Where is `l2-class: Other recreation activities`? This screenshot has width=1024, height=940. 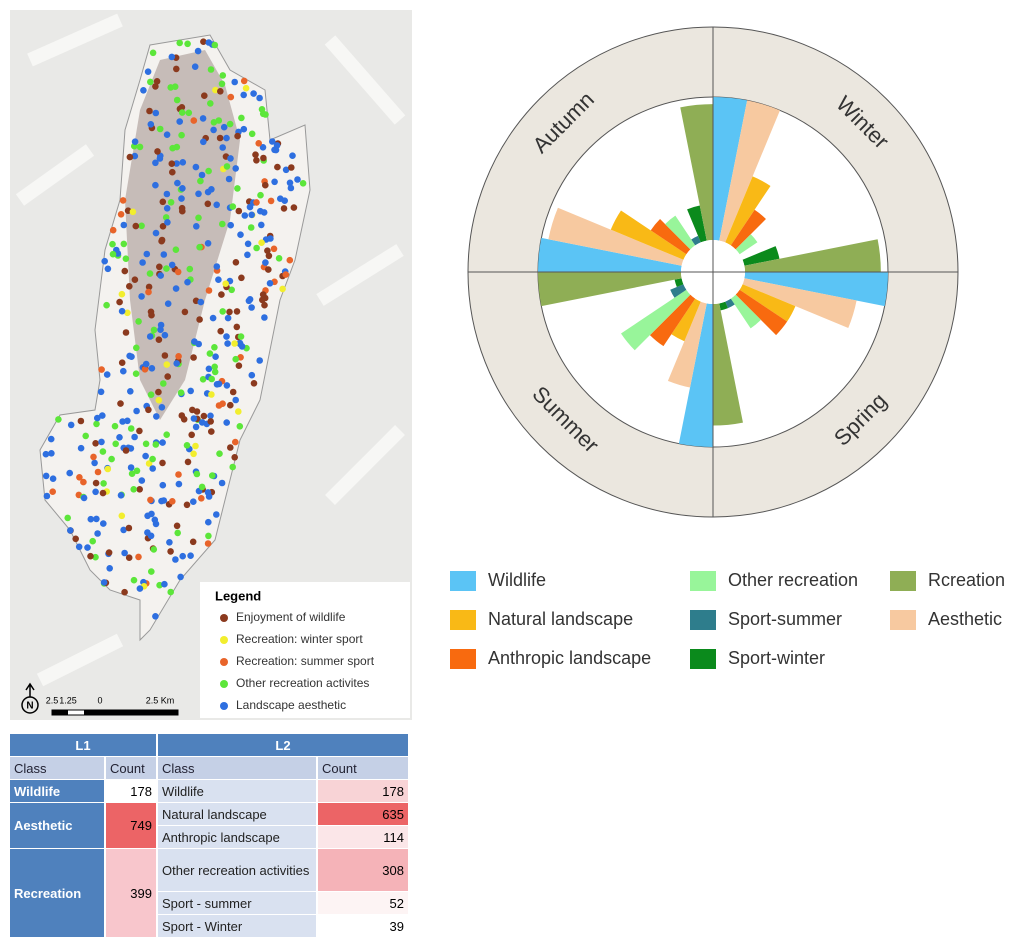 l2-class: Other recreation activities is located at coordinates (237, 870).